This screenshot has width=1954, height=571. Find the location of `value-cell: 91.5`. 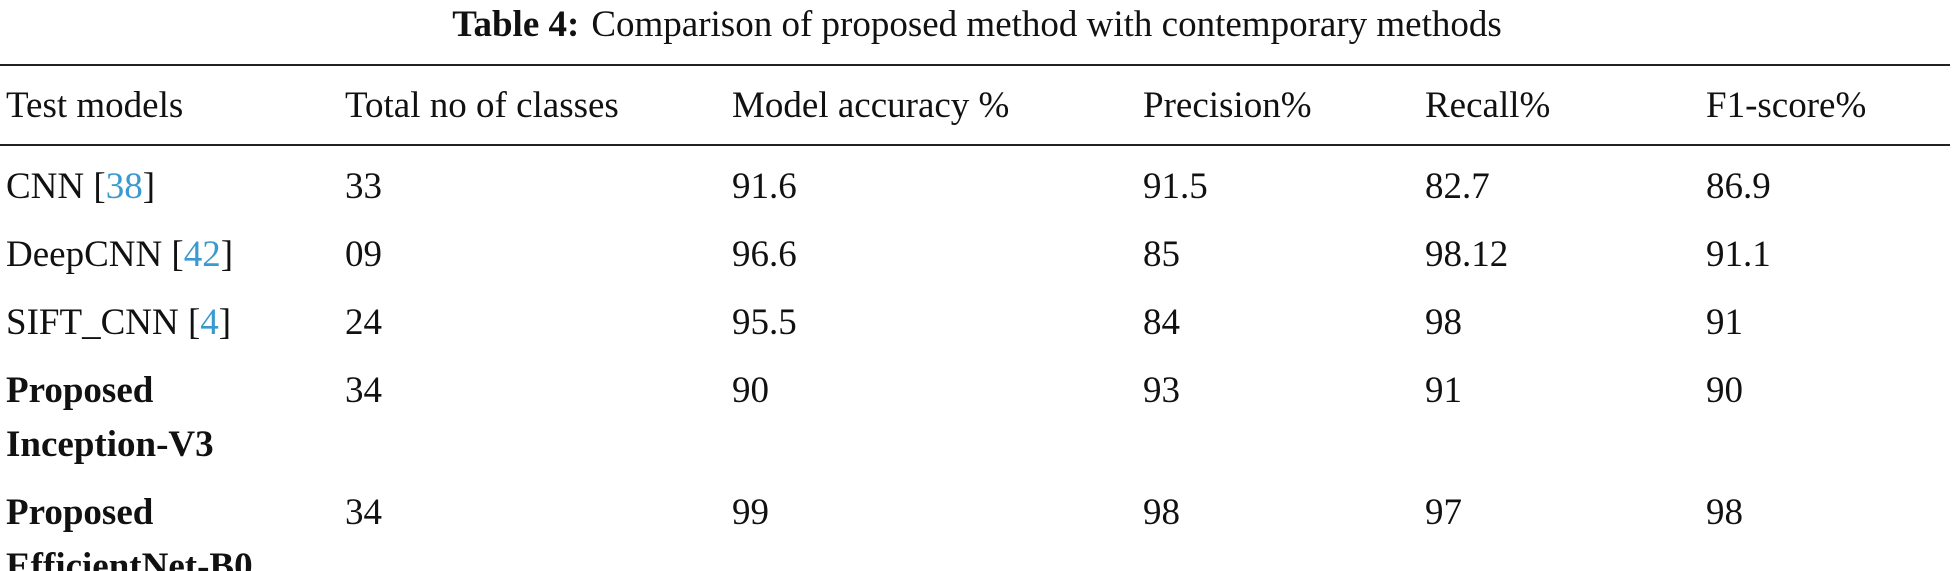

value-cell: 91.5 is located at coordinates (1175, 186).